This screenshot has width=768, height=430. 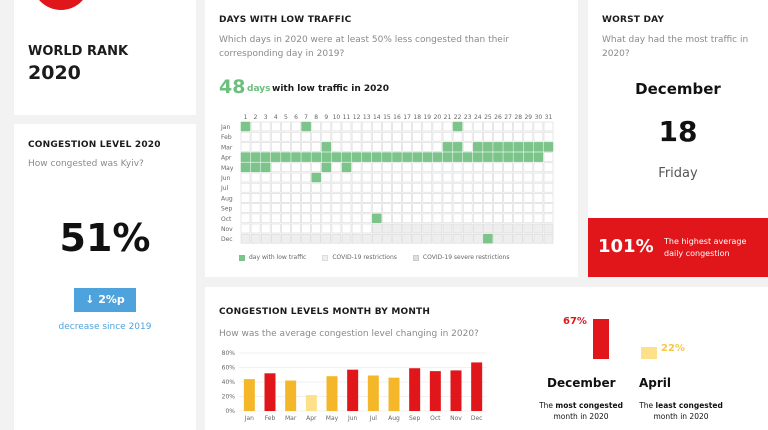 What do you see at coordinates (226, 137) in the screenshot?
I see `month-label: Feb` at bounding box center [226, 137].